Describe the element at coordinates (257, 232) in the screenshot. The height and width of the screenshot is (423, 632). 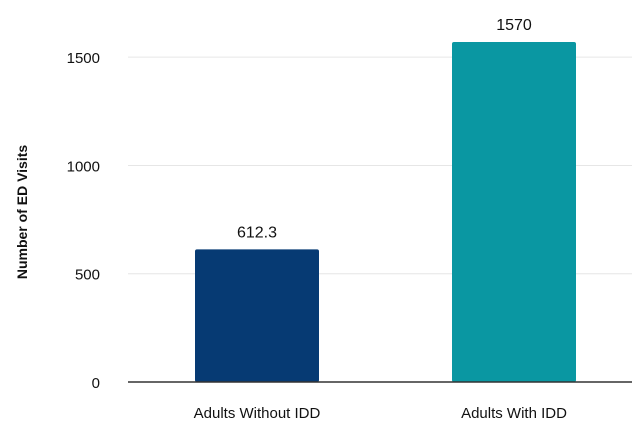
I see `bar-value-label: 612.3` at that location.